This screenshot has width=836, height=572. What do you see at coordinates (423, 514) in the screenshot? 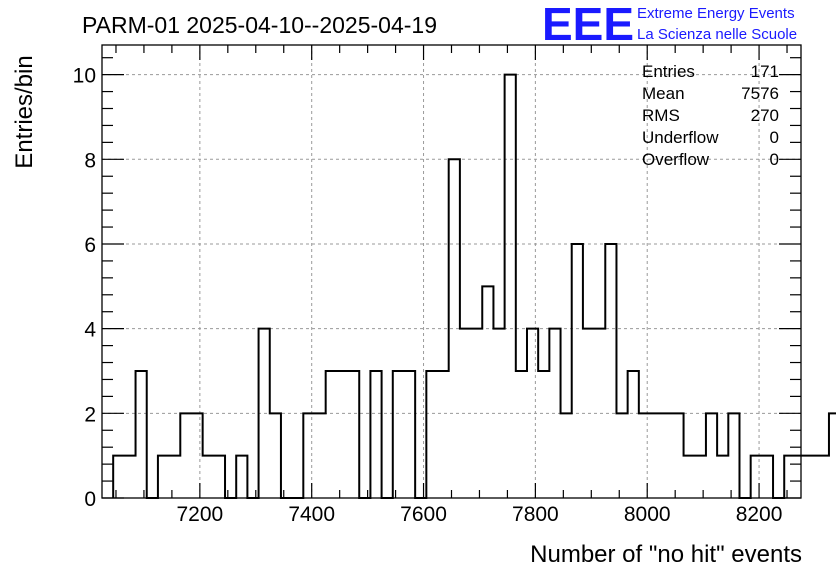
I see `x-tick-label: 7600` at bounding box center [423, 514].